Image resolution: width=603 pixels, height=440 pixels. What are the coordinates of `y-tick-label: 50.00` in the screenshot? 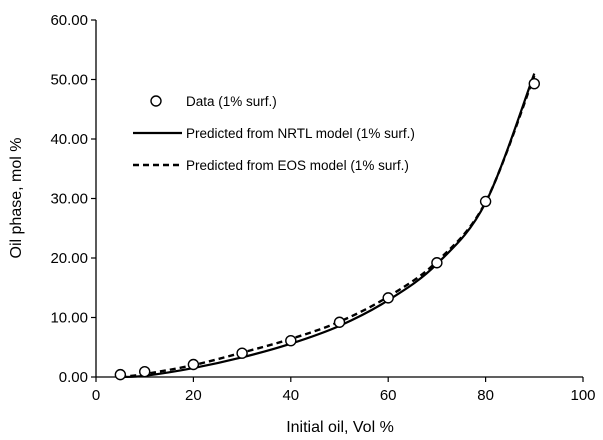 It's located at (69, 80).